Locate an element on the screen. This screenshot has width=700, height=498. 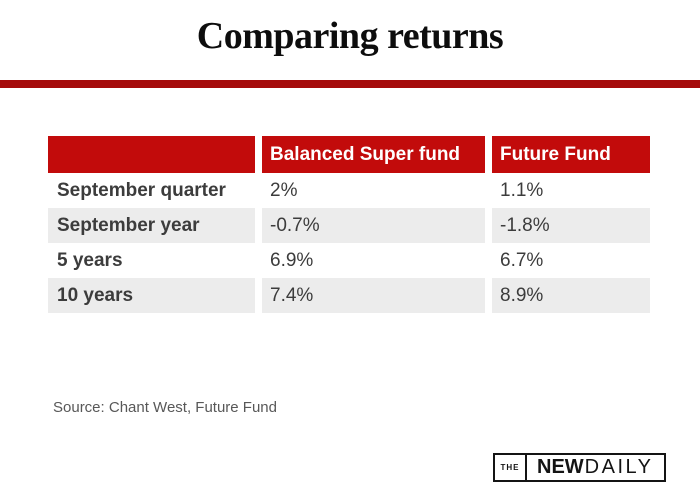
newdaily-logo: THE NEW DAILY is located at coordinates (579, 467).